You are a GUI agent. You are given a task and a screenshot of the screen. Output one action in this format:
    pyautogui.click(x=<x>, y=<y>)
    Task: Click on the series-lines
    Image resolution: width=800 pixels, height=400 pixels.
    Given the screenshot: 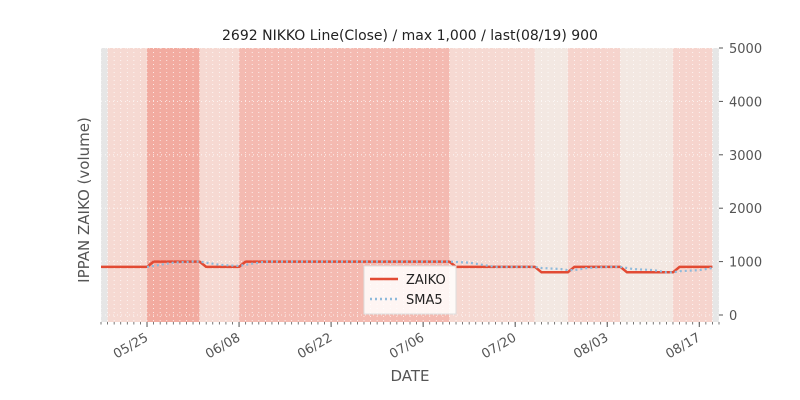 What is the action you would take?
    pyautogui.click(x=407, y=267)
    